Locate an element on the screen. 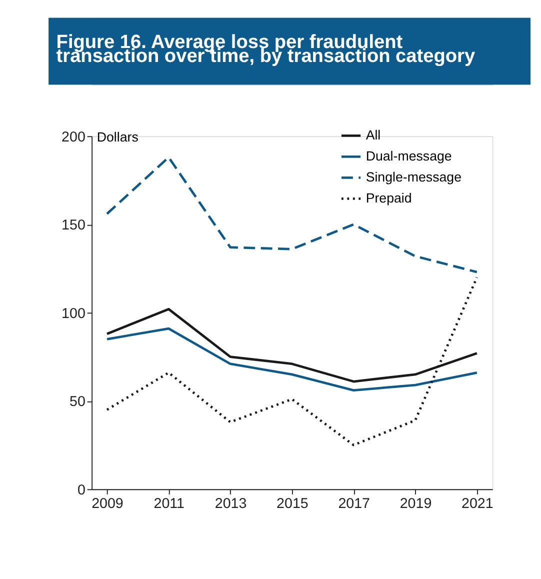 Image resolution: width=541 pixels, height=579 pixels. legend-label: All is located at coordinates (373, 134).